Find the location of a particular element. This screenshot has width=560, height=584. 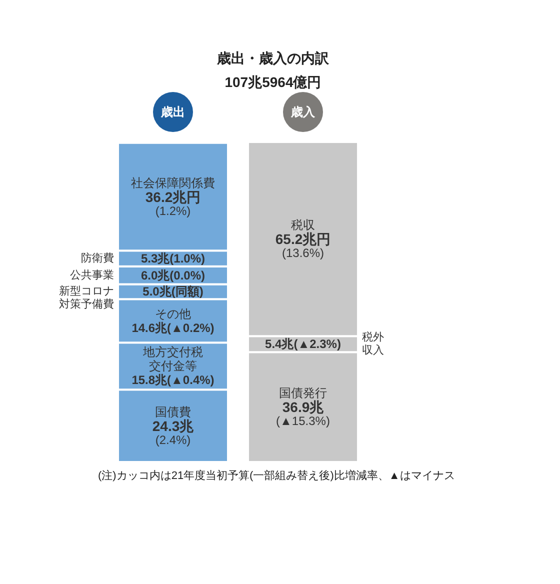

series-label: 新型コロナ対策予備費 is located at coordinates (86, 297).